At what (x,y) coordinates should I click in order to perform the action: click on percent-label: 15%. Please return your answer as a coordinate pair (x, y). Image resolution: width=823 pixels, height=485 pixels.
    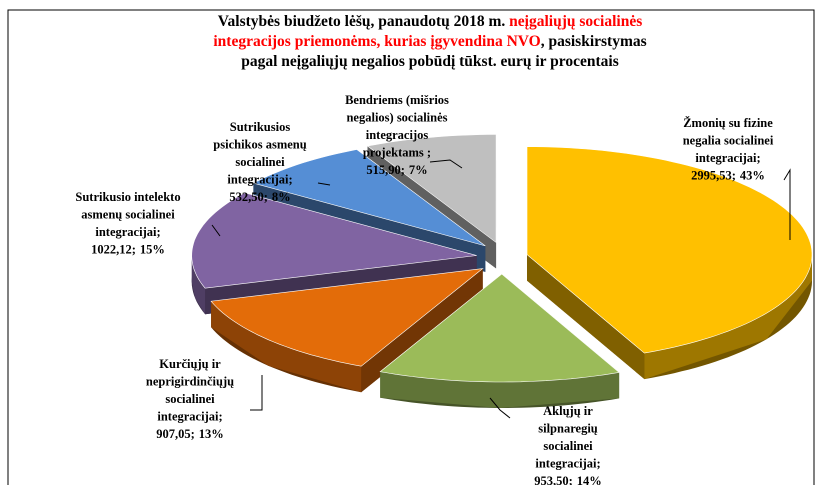
    Looking at the image, I should click on (152, 250).